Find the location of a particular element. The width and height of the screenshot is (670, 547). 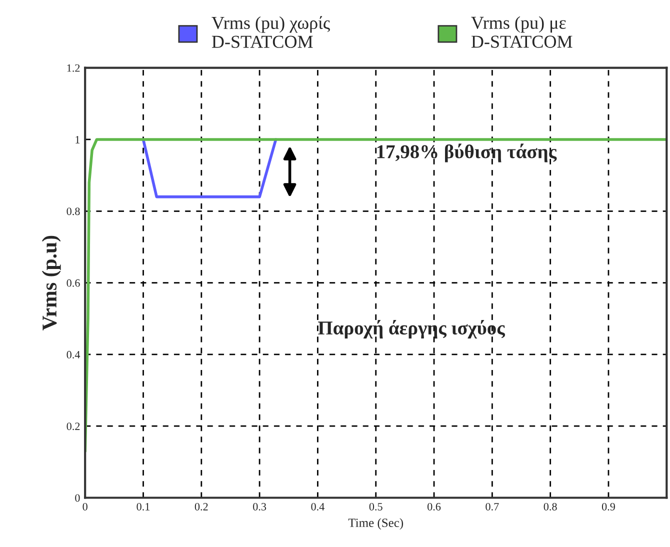

x-tick-label: 0.6 is located at coordinates (434, 506).